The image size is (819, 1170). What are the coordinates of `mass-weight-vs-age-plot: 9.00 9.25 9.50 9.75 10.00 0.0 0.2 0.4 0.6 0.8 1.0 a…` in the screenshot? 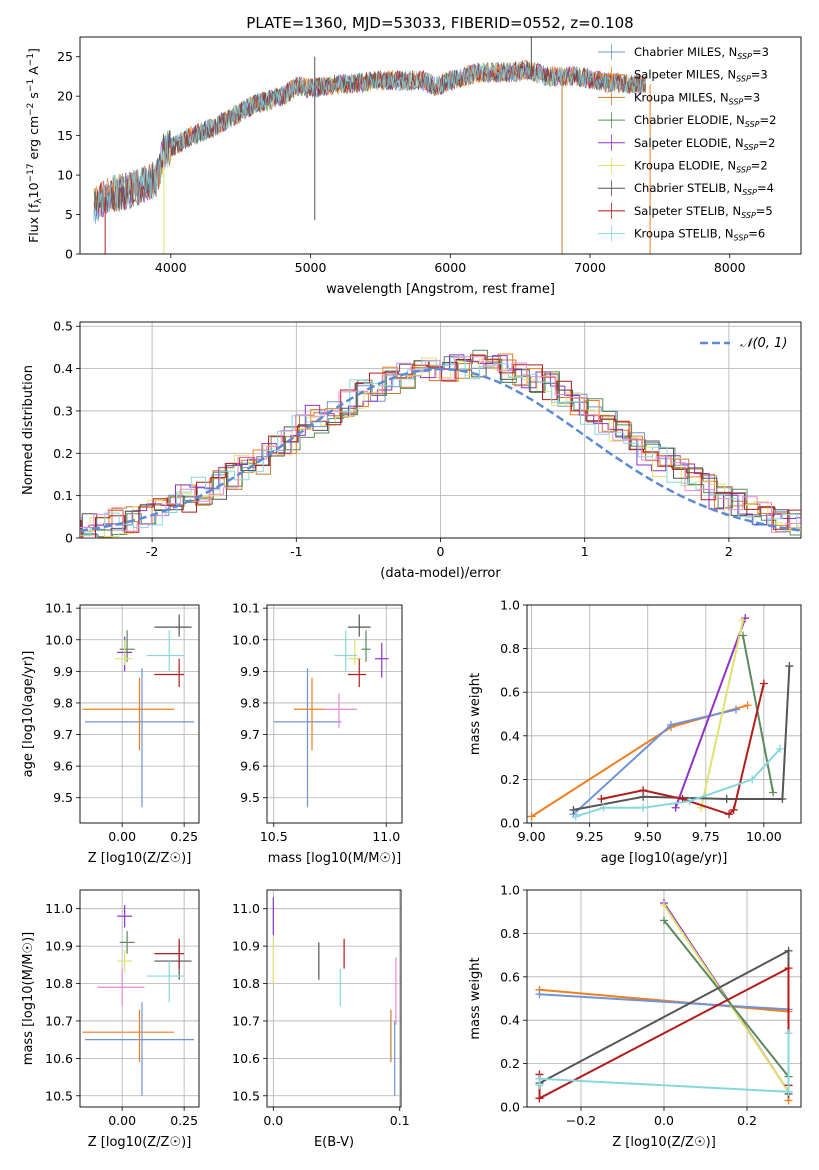 It's located at (635, 732).